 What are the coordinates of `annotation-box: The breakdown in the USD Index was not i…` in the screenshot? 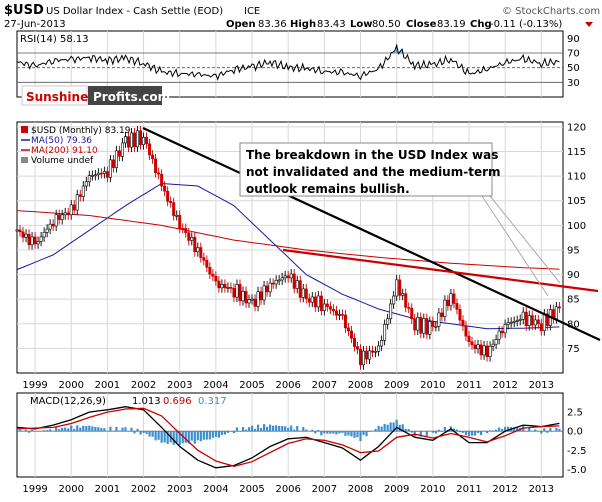 It's located at (370, 169).